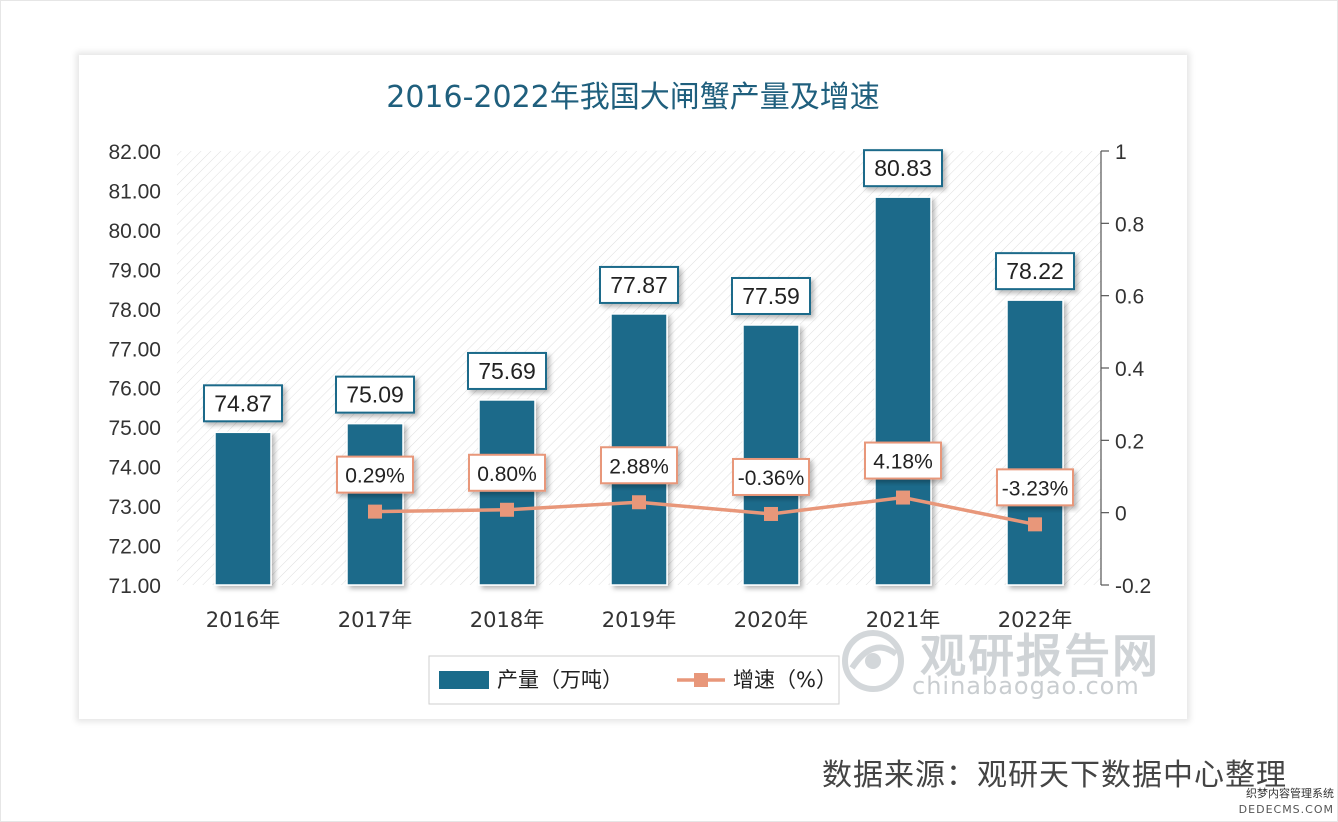 The height and width of the screenshot is (822, 1338). What do you see at coordinates (705, 511) in the screenshot?
I see `growth-line` at bounding box center [705, 511].